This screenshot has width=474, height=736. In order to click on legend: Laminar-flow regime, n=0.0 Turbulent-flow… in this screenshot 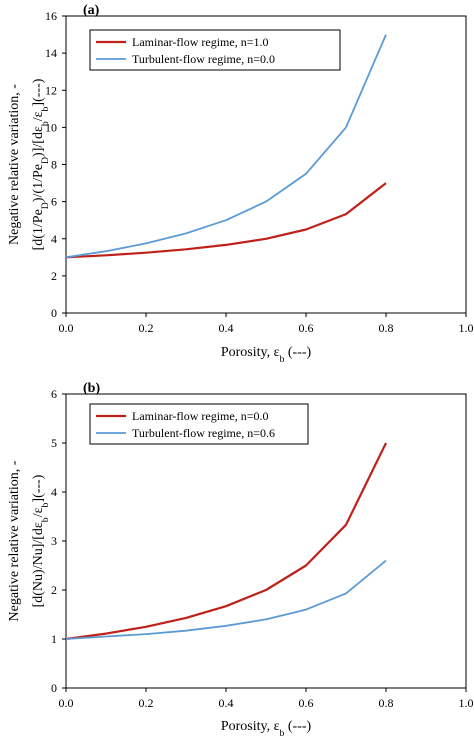, I will do `click(199, 424)`.